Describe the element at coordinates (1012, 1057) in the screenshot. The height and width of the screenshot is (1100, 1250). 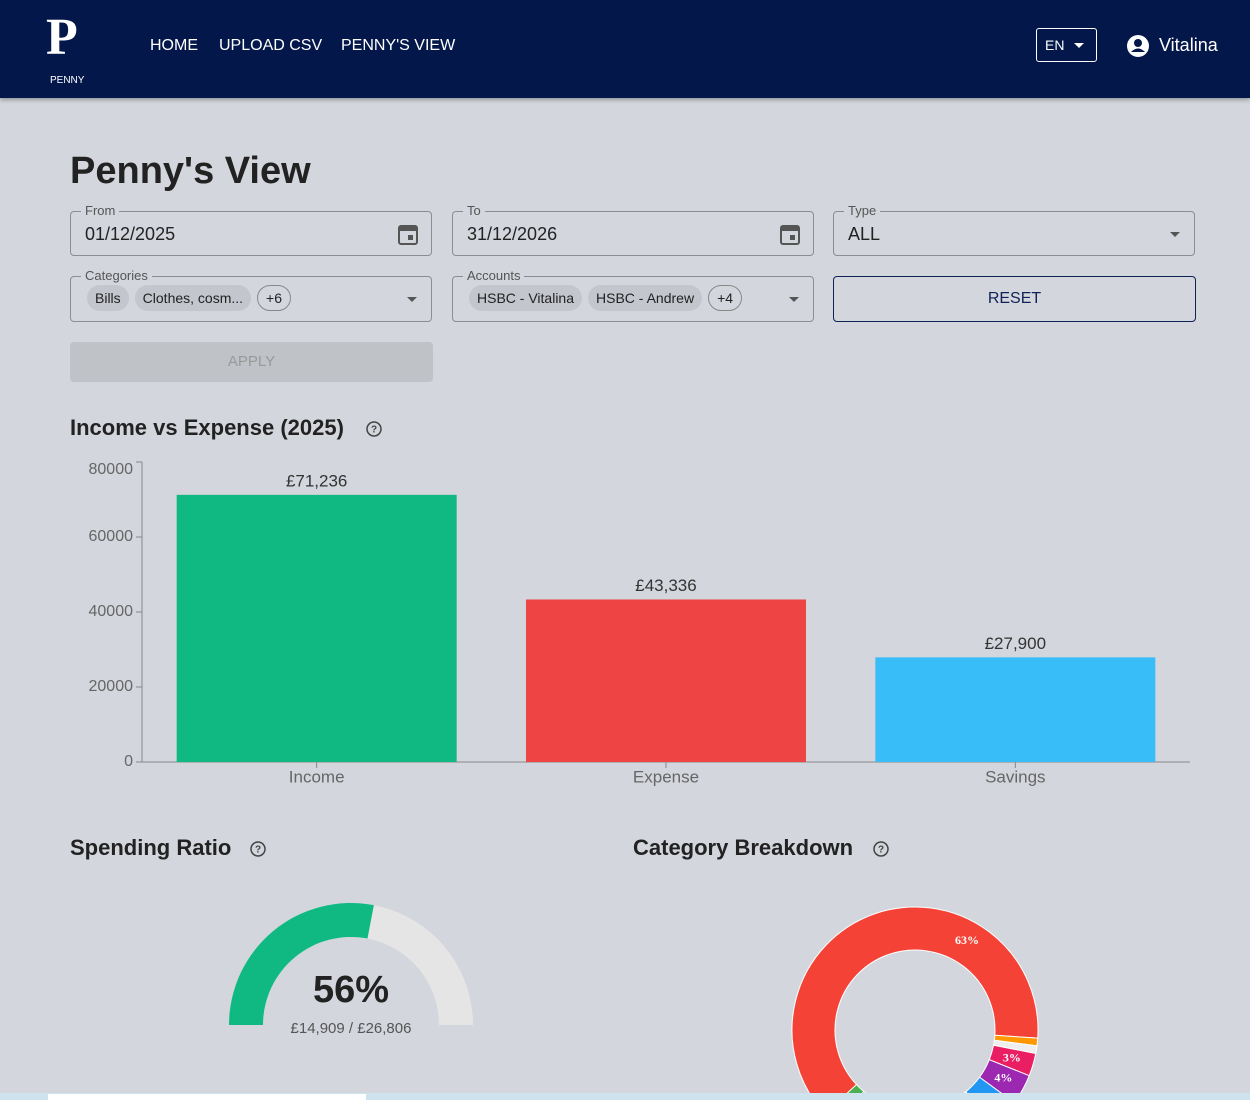
I see `slice-label: 3%` at that location.